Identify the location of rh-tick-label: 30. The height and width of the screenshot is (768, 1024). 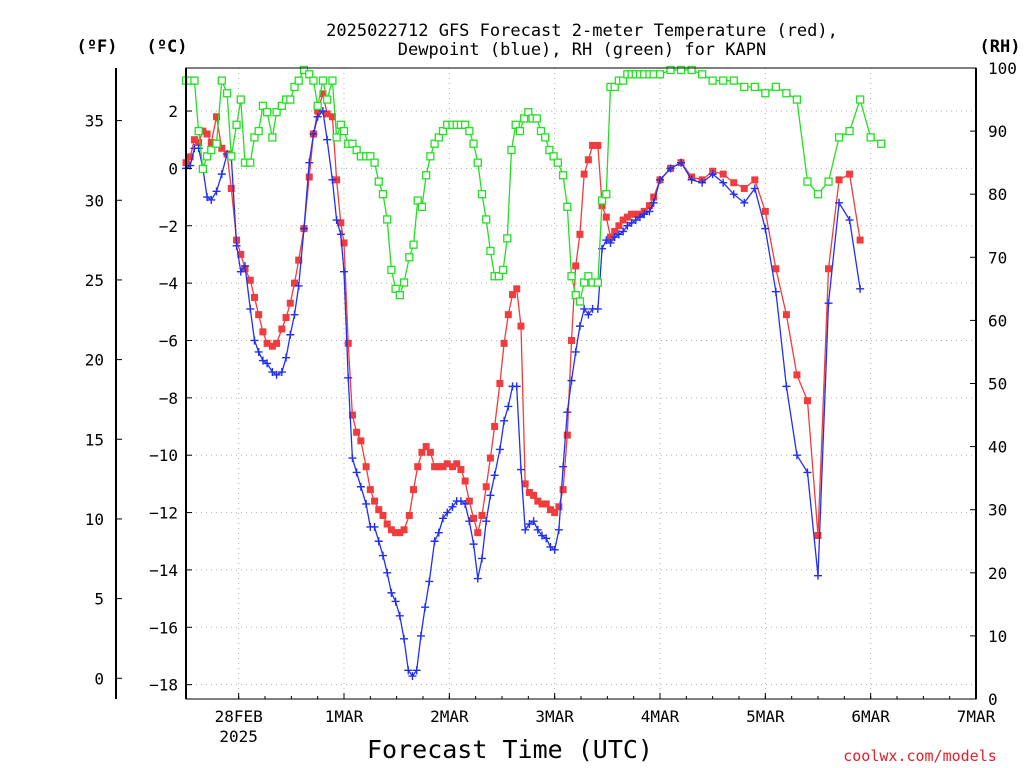
(997, 510).